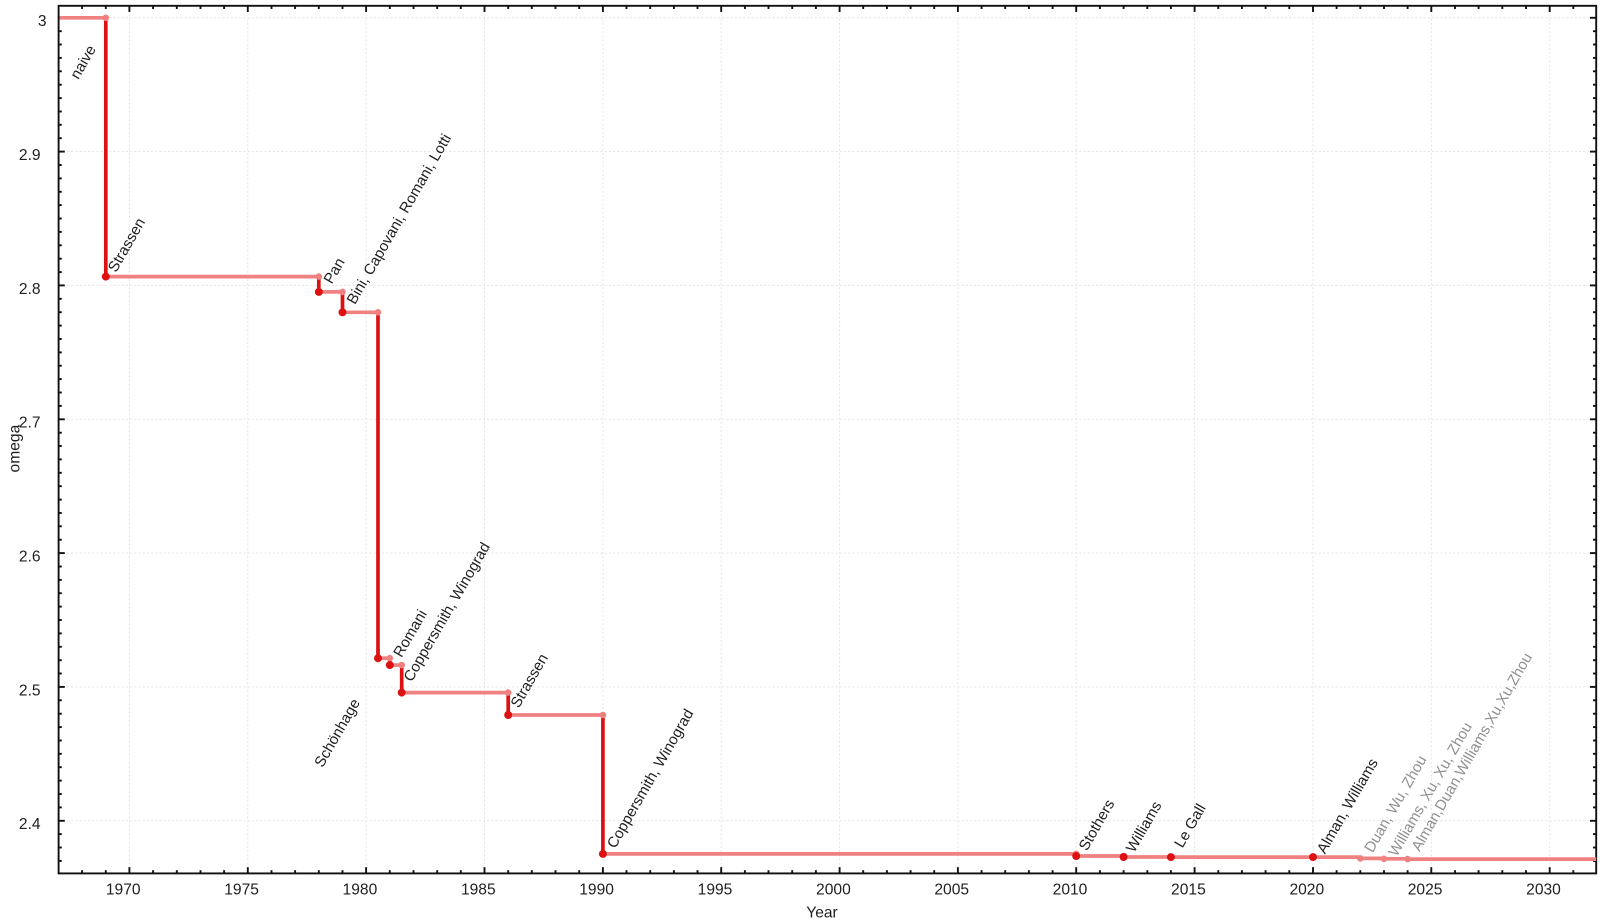  What do you see at coordinates (1543, 889) in the screenshot?
I see `svg-text: 2030` at bounding box center [1543, 889].